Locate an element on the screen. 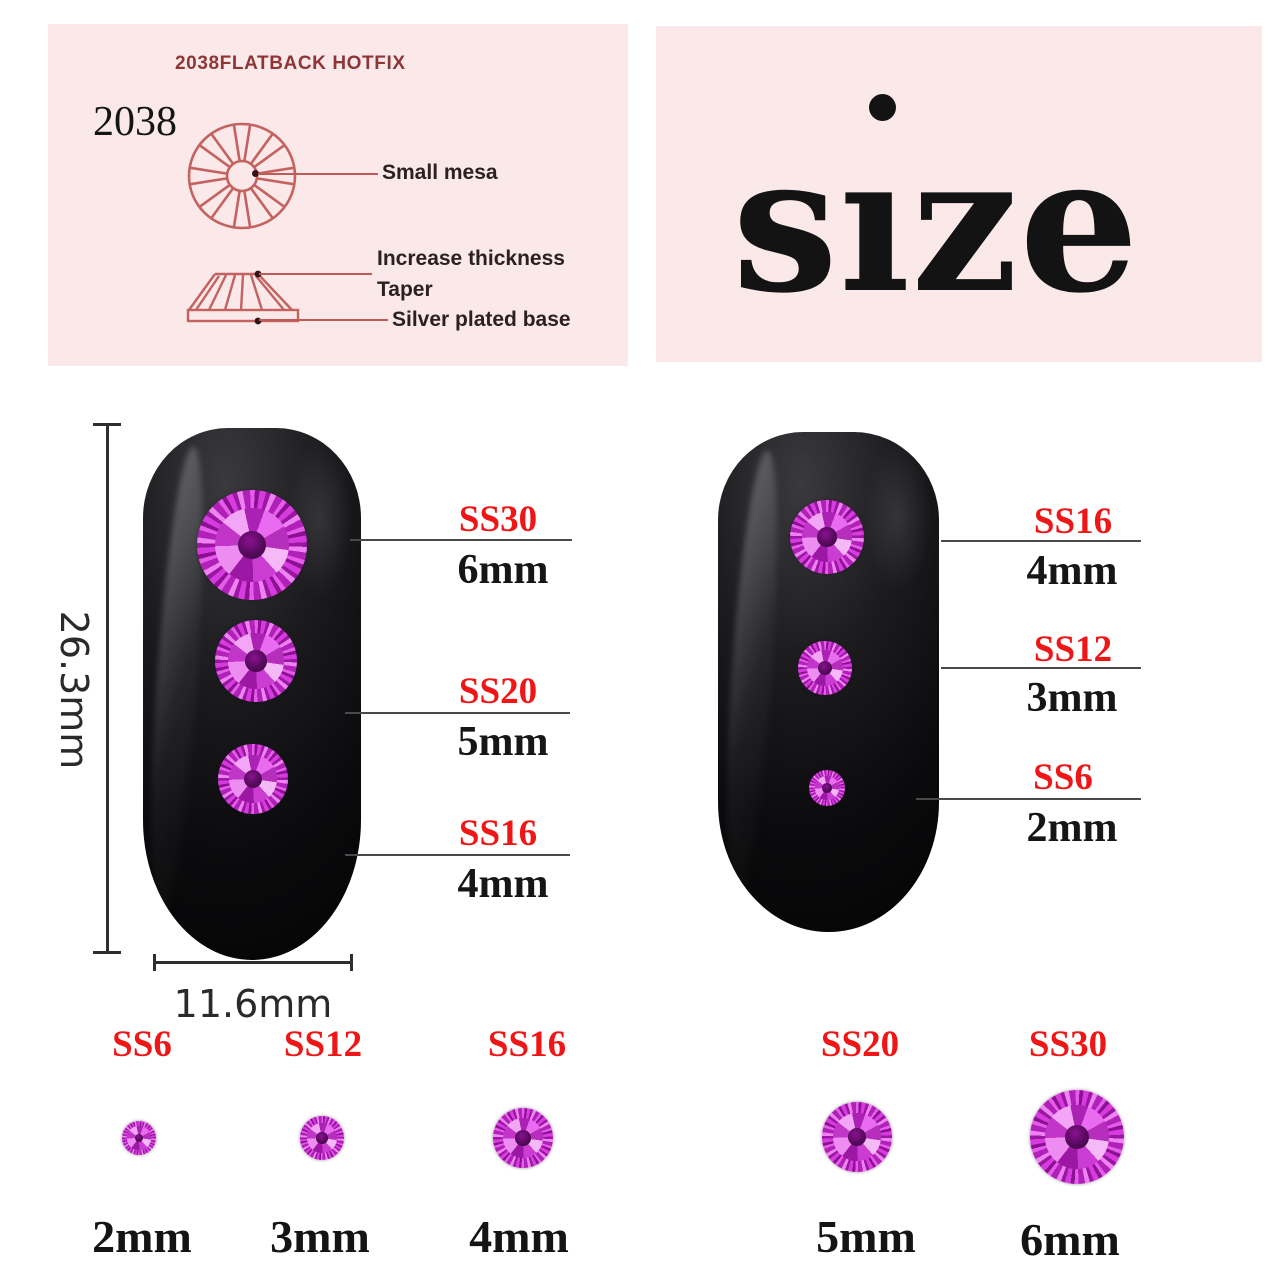 Image resolution: width=1288 pixels, height=1288 pixels. taper-label: Taper is located at coordinates (405, 289).